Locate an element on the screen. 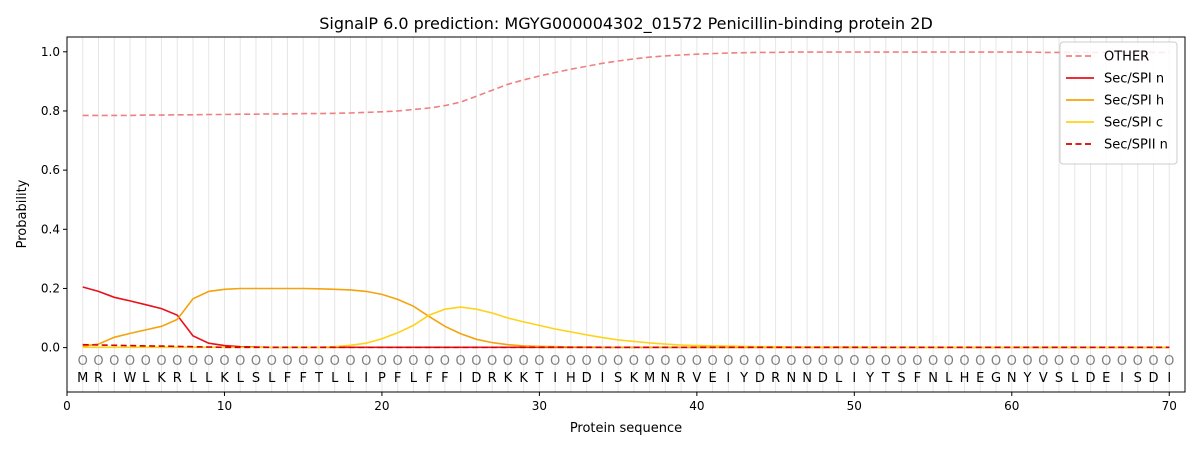 The image size is (1200, 450). residue-letter: M is located at coordinates (82, 378).